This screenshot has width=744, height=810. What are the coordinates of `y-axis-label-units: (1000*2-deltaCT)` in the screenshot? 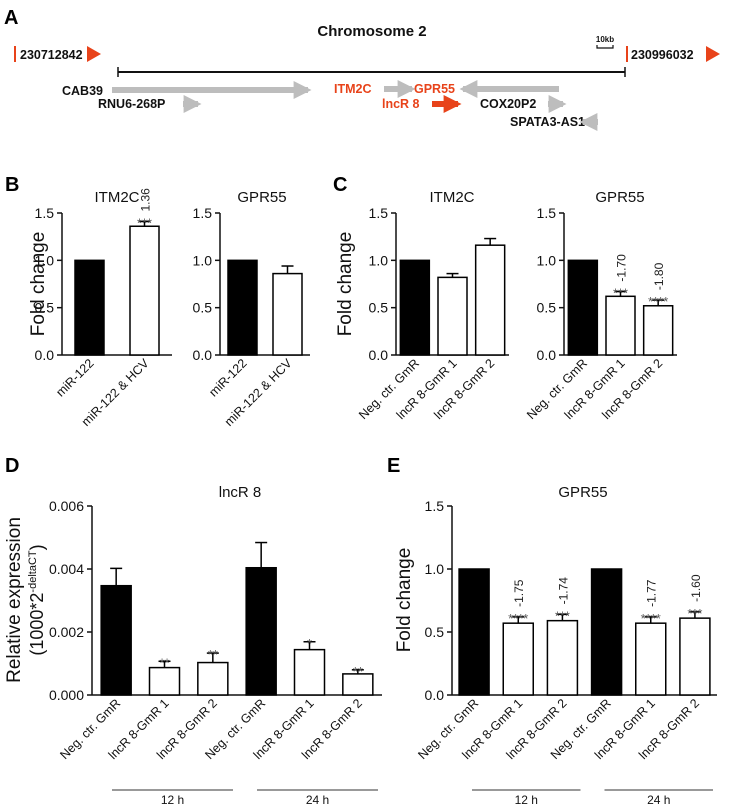 It's located at (37, 599).